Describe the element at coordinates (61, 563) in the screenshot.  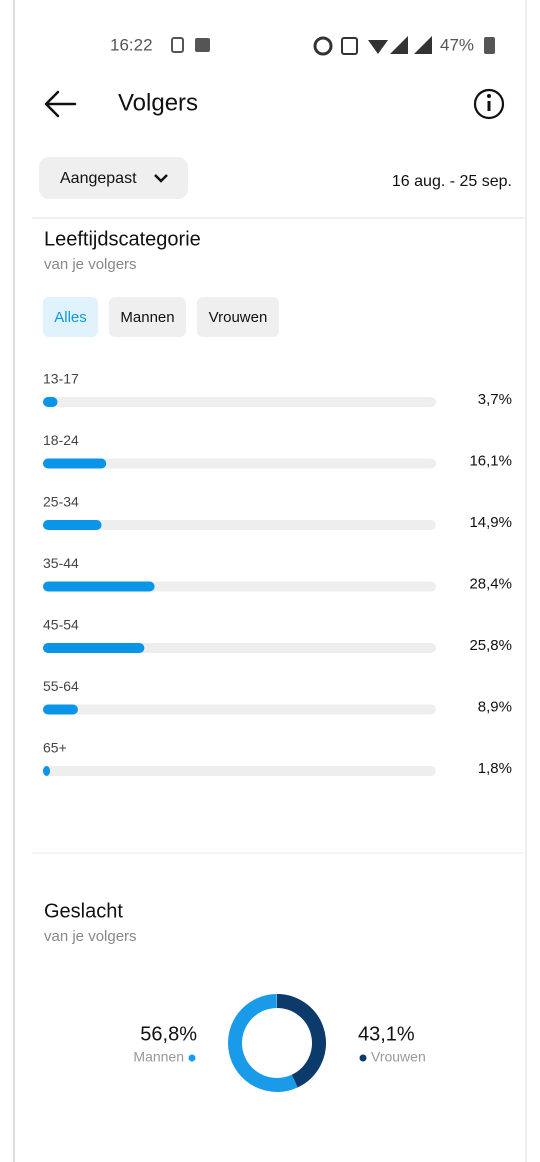
I see `age-label: 35-44` at that location.